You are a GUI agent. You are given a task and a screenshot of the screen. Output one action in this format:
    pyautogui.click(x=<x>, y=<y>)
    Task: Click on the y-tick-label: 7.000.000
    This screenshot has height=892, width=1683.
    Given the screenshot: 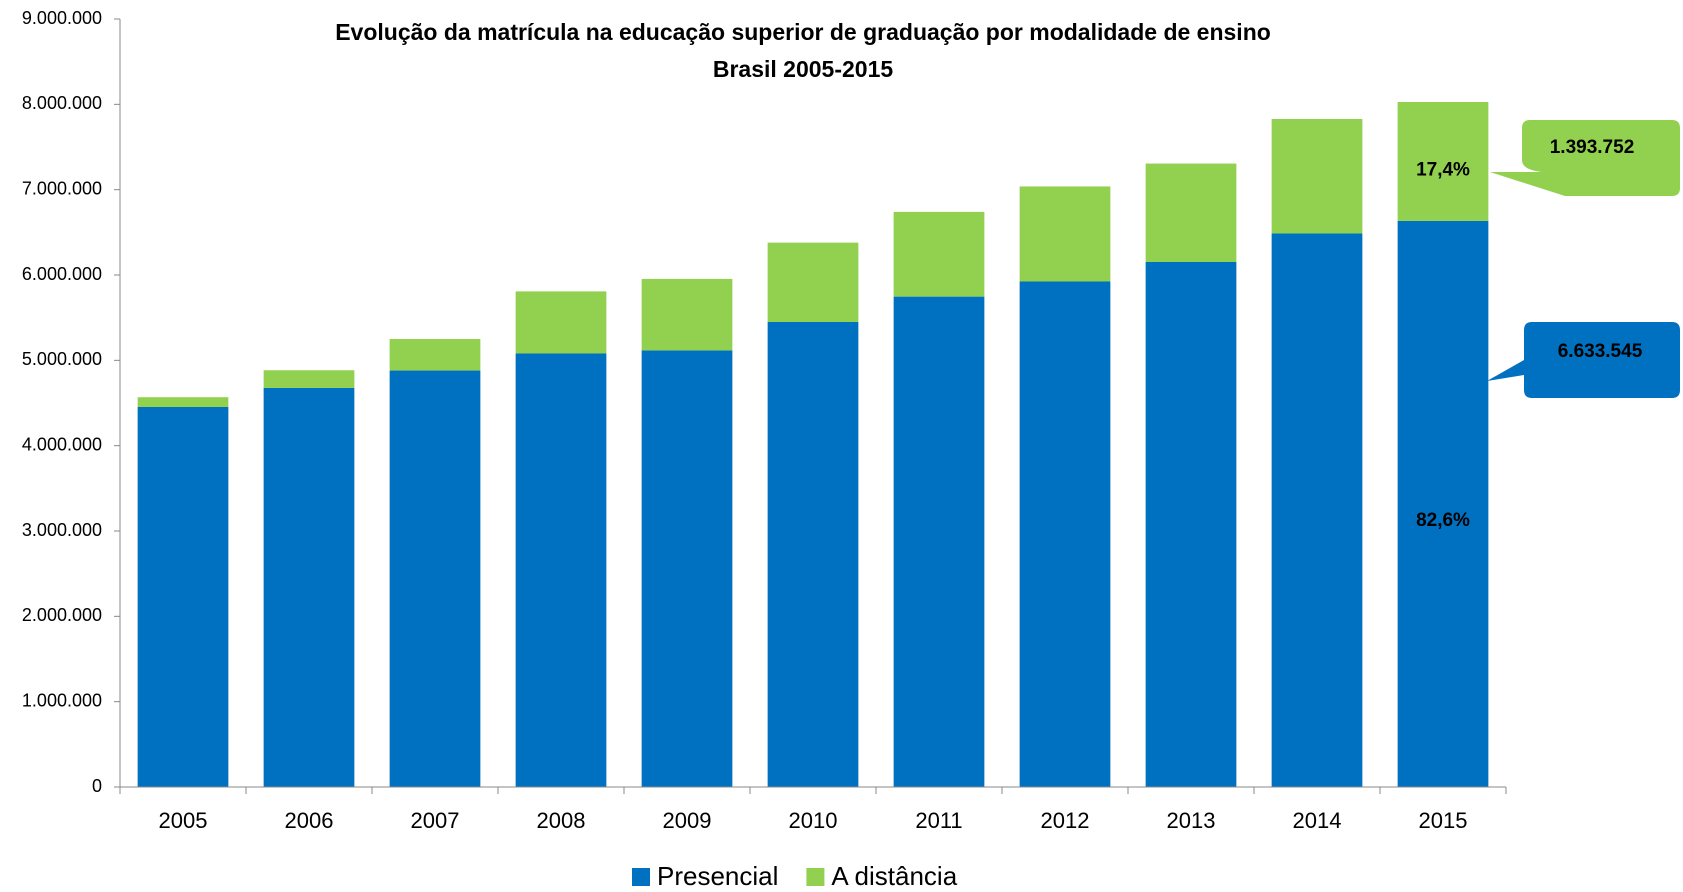 What is the action you would take?
    pyautogui.click(x=62, y=188)
    